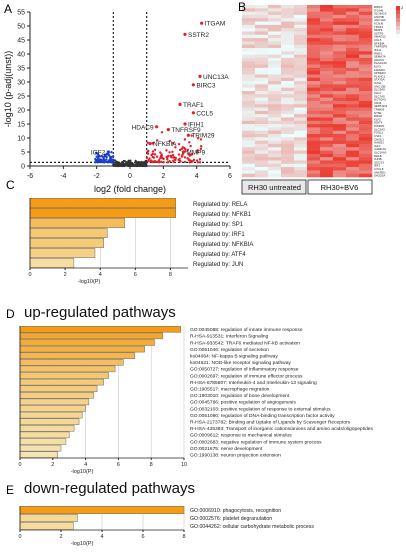 The height and width of the screenshot is (555, 406). What do you see at coordinates (380, 37) in the screenshot?
I see `heatmap-row-label: SMAD12` at bounding box center [380, 37].